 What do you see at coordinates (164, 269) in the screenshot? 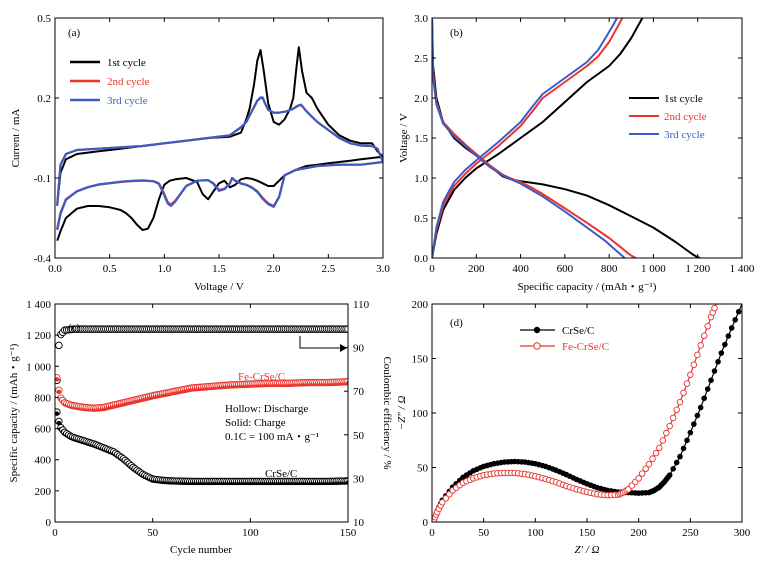
I see `x-tick-label-a: 1.0` at bounding box center [164, 269].